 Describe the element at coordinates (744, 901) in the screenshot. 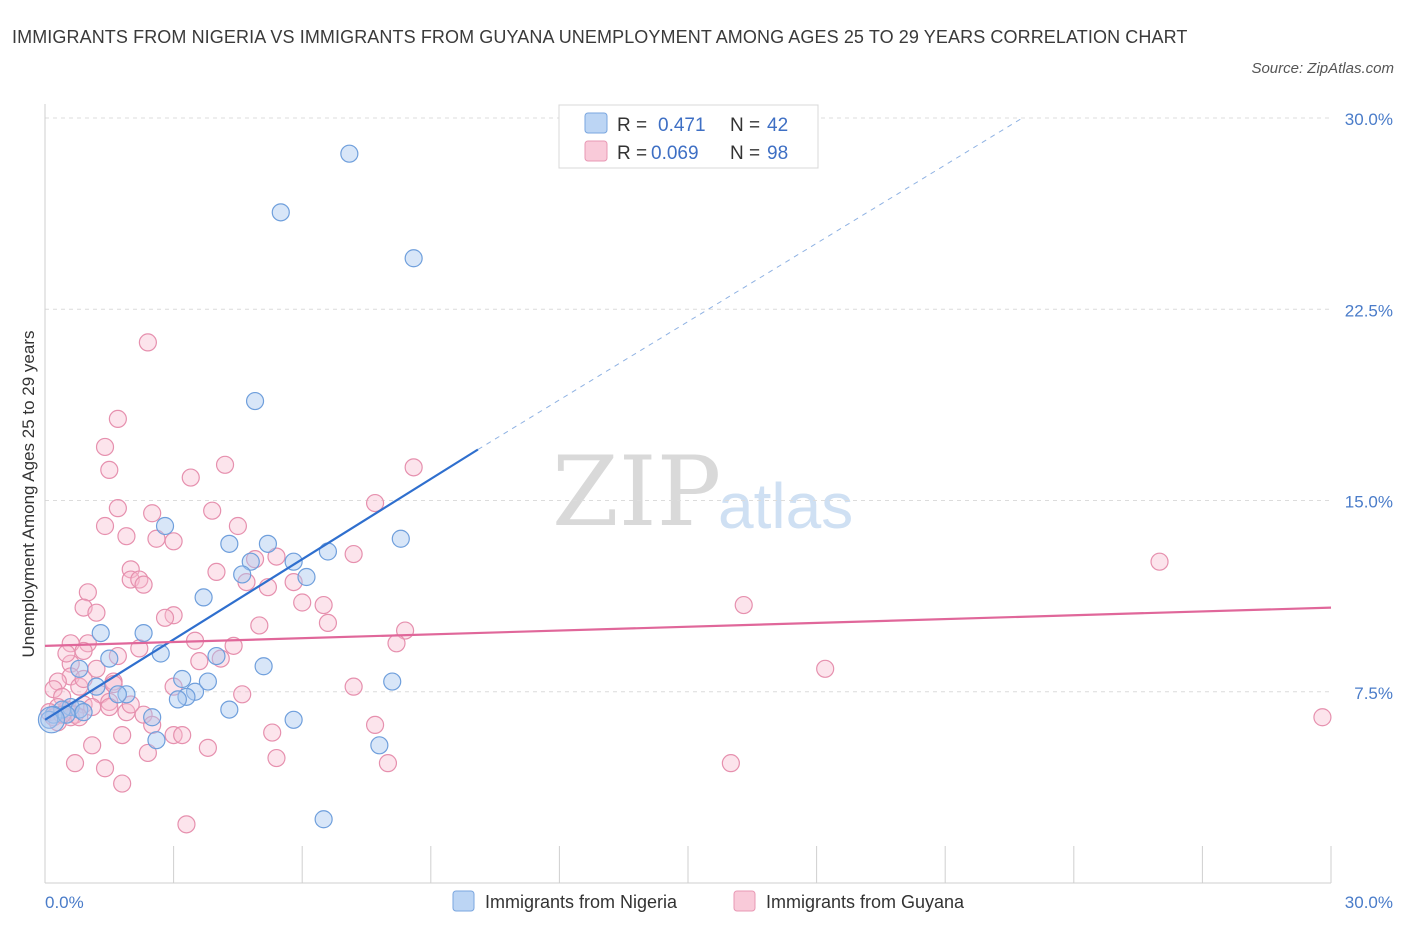

I see `series-swatch-guyana` at that location.